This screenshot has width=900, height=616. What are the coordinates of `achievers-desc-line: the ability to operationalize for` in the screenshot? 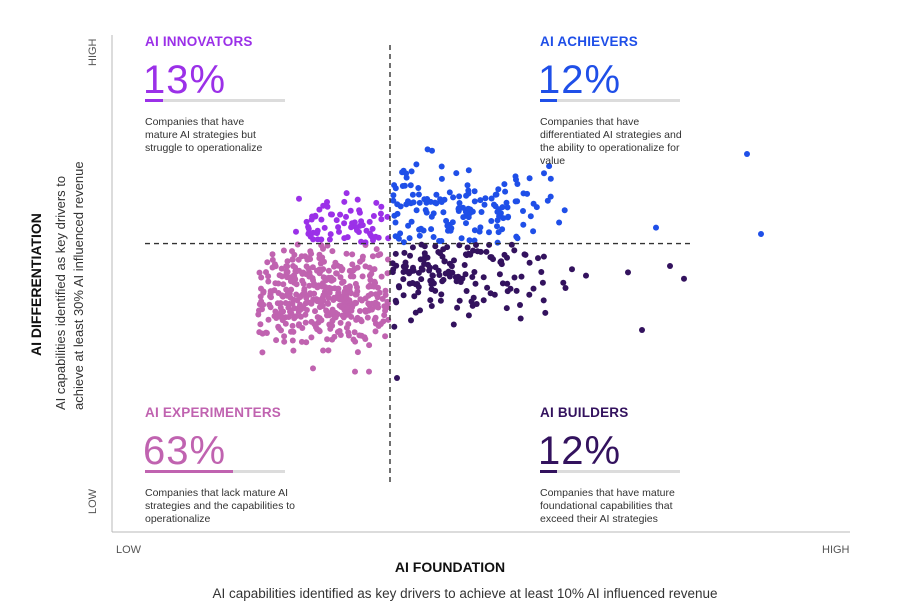 It's located at (610, 148).